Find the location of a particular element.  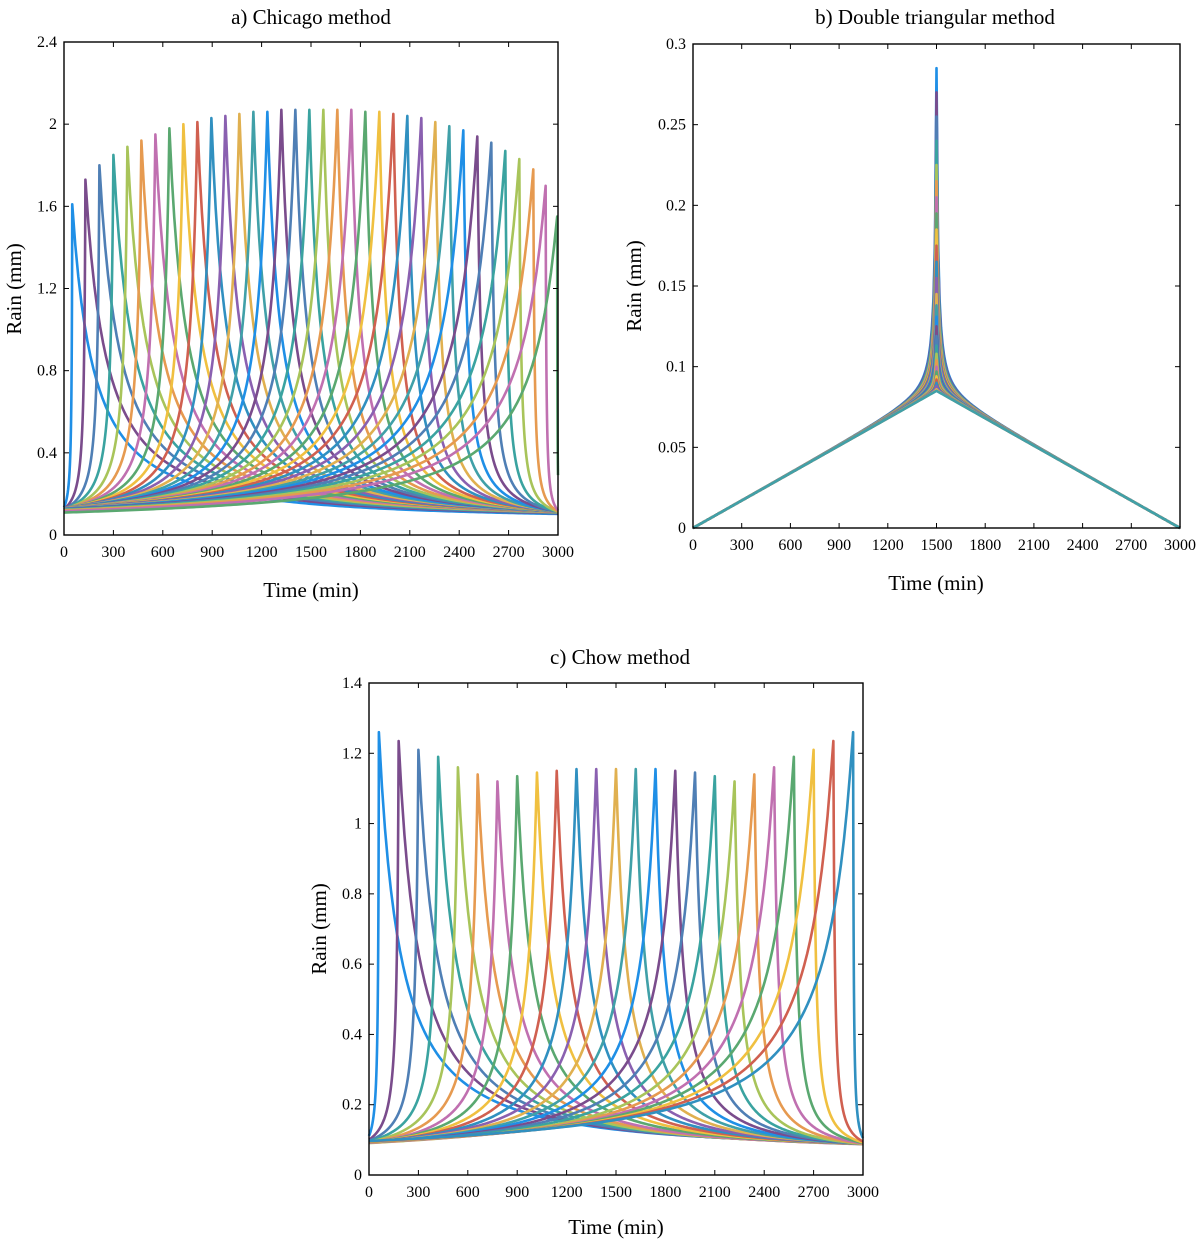

chicago-y-label: Rain (mm) is located at coordinates (14, 289).